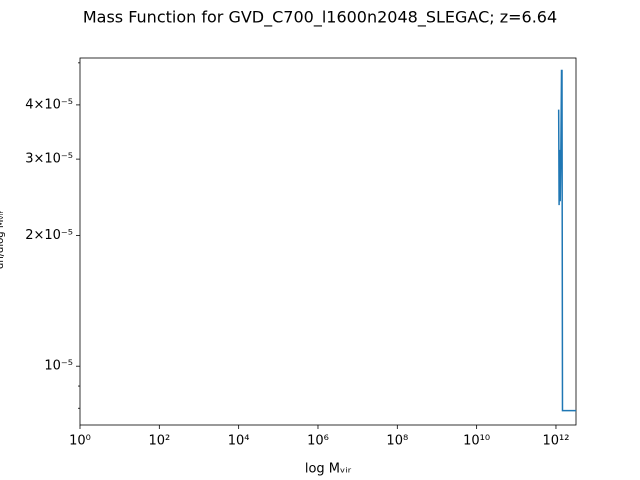 The height and width of the screenshot is (480, 640). I want to click on y-tick-label: 2×10⁻⁵, so click(49, 235).